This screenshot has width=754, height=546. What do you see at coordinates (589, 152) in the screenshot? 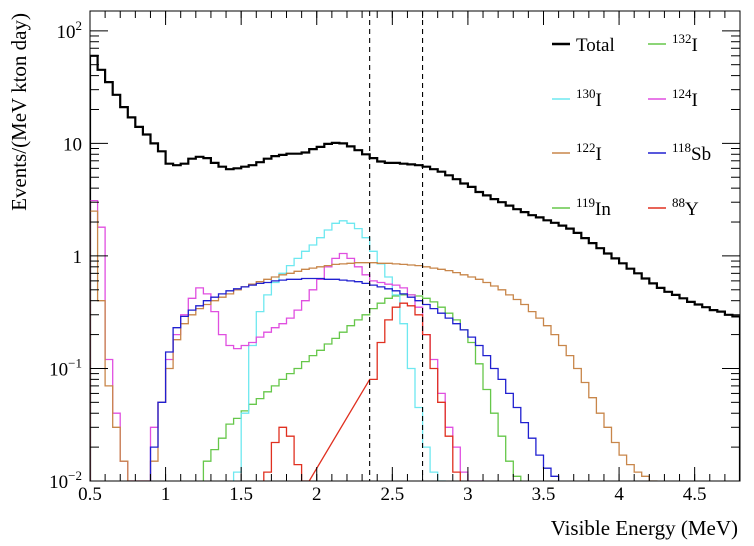
I see `legend-label-122I: 122I` at bounding box center [589, 152].